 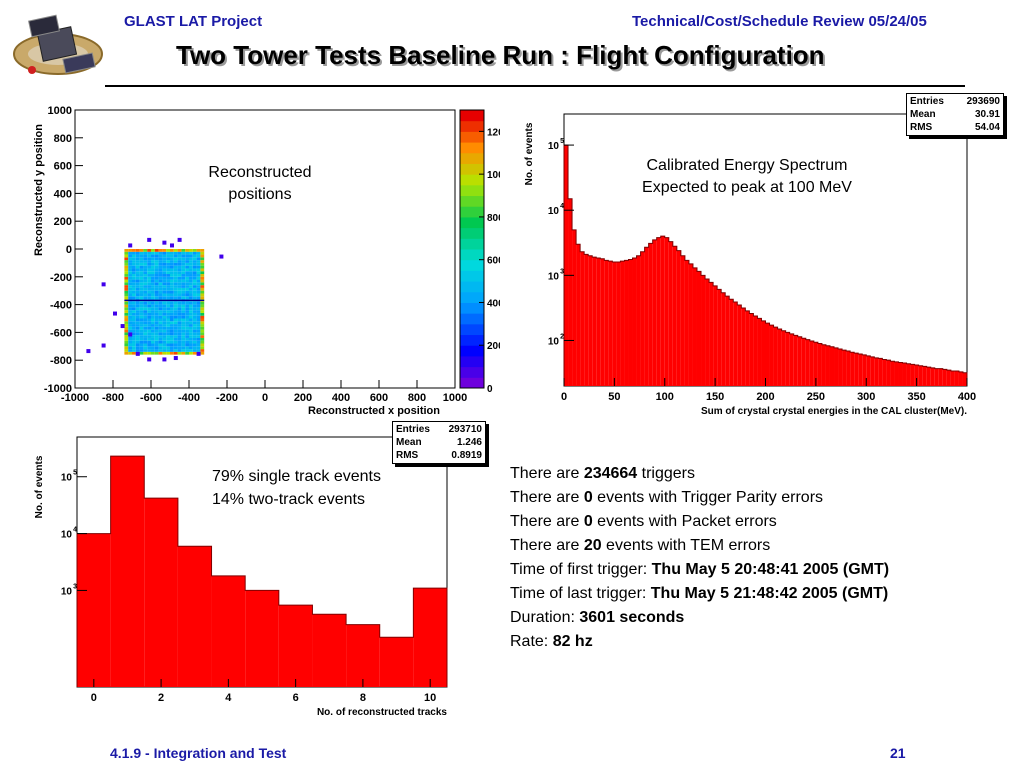 What do you see at coordinates (747, 187) in the screenshot?
I see `energy-note-line2: Expected to peak at 100 MeV` at bounding box center [747, 187].